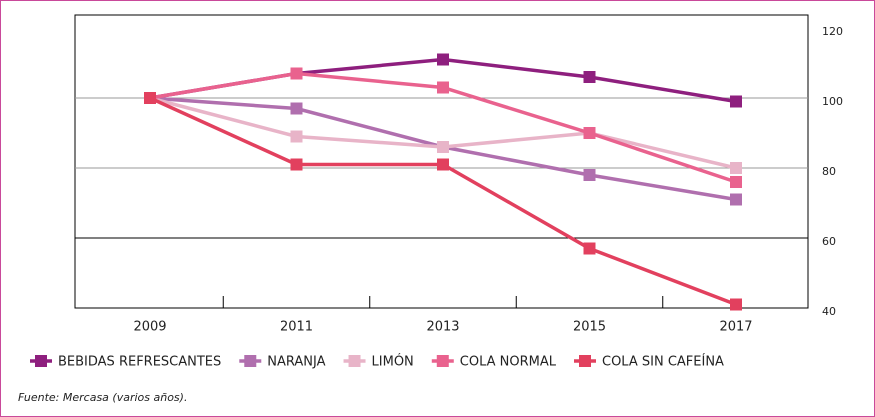  What do you see at coordinates (102, 397) in the screenshot?
I see `source-note: Fuente: Mercasa (varios años).` at bounding box center [102, 397].